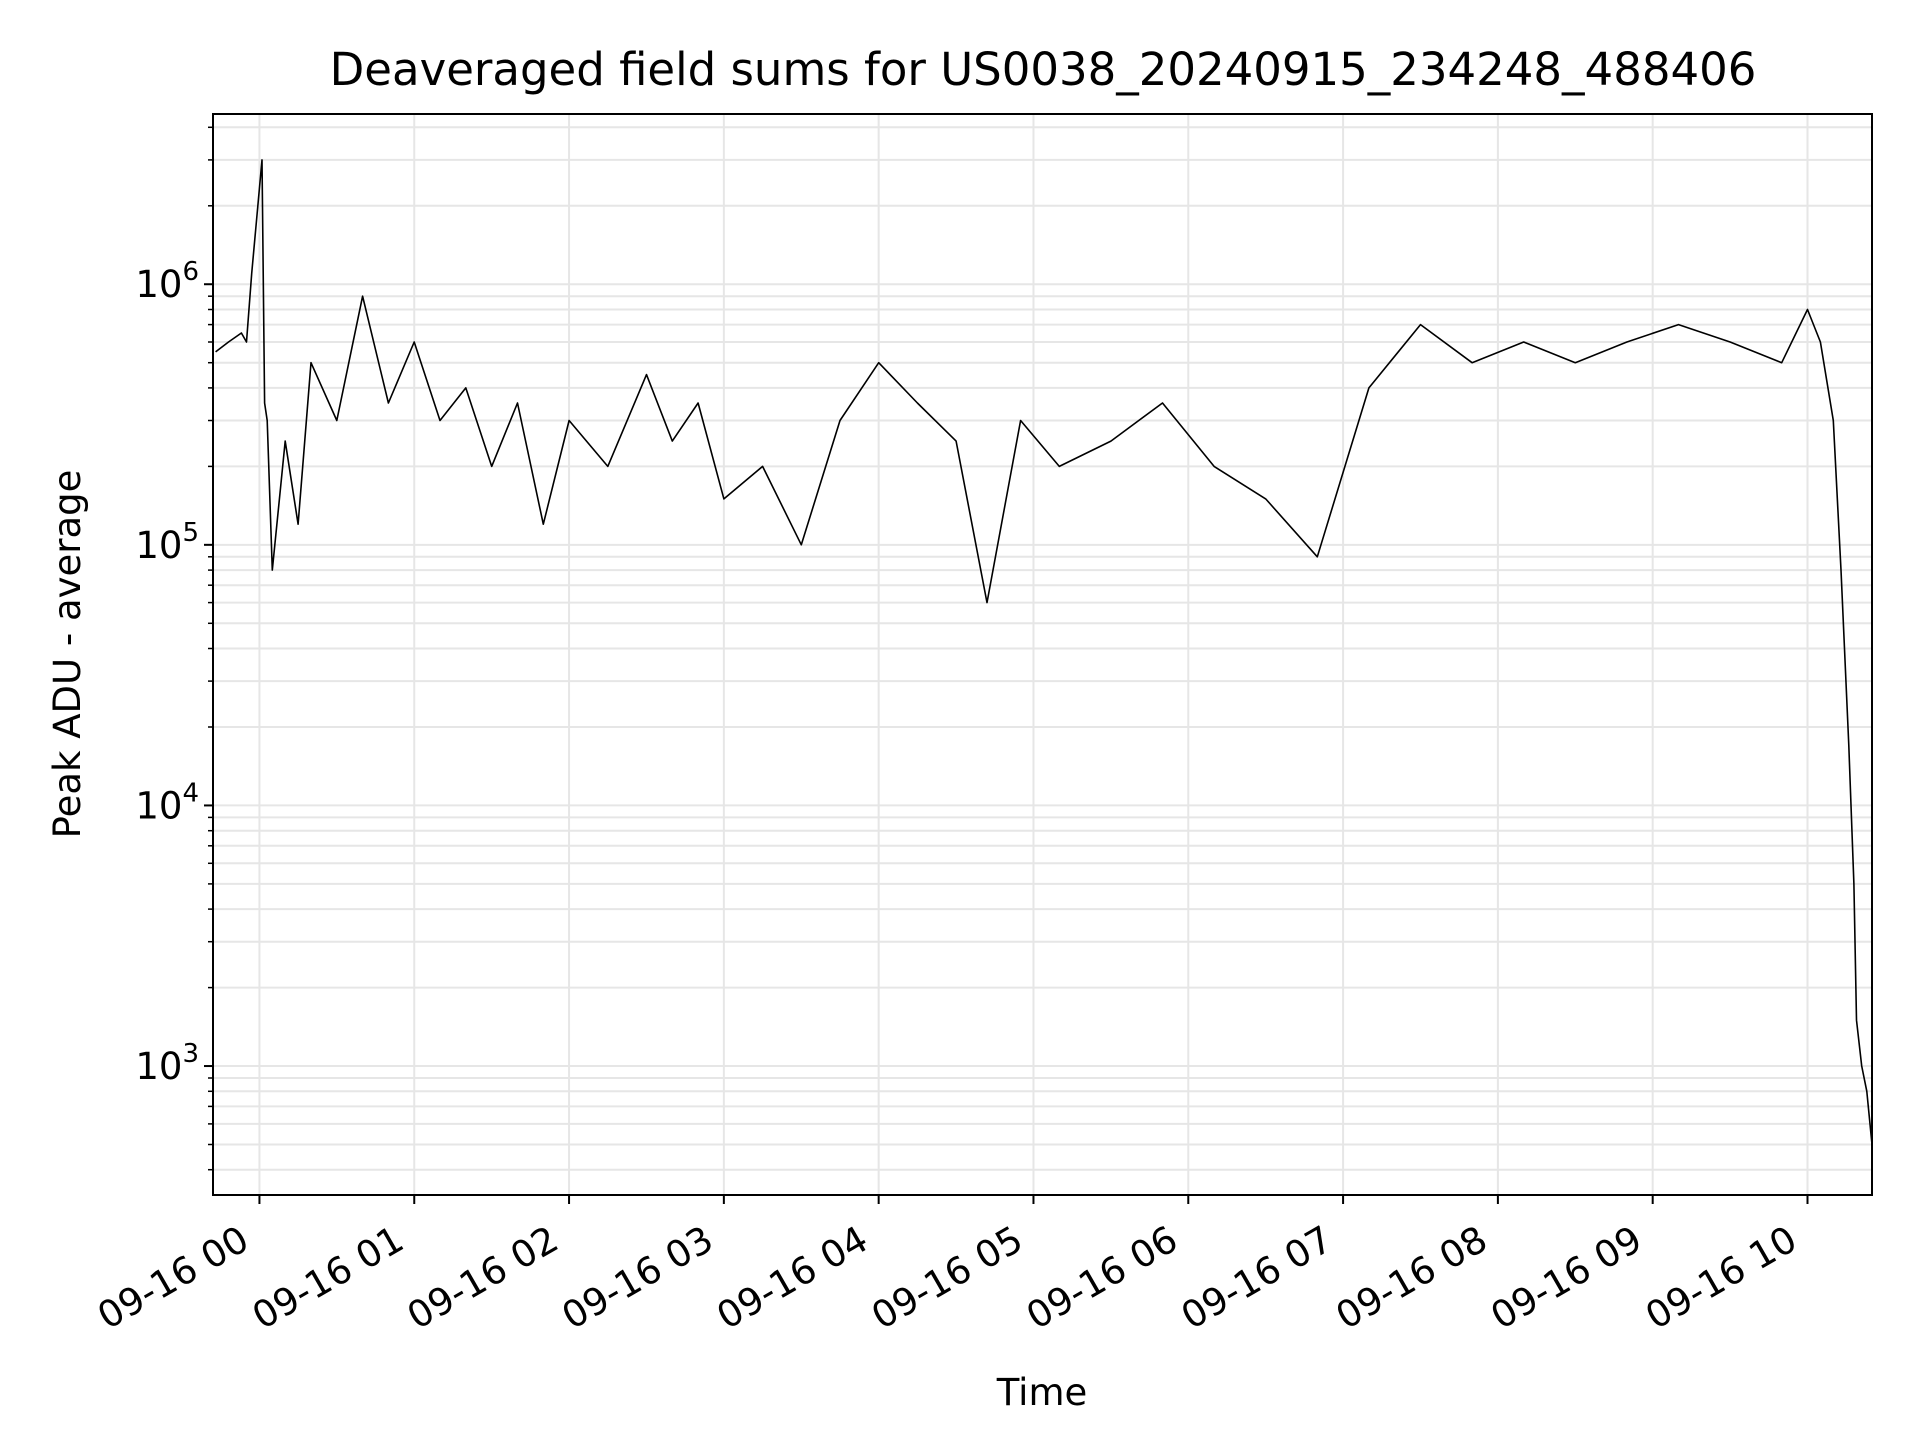 The width and height of the screenshot is (1920, 1440). What do you see at coordinates (67, 654) in the screenshot?
I see `y-axis-label: Peak ADU - average` at bounding box center [67, 654].